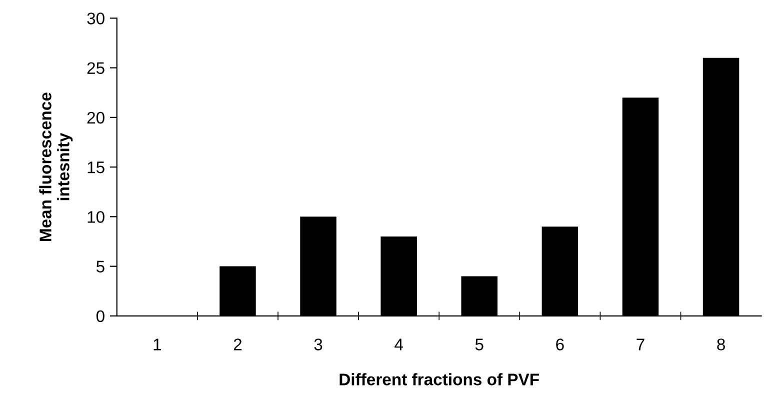  Describe the element at coordinates (95, 18) in the screenshot. I see `y-tick-label: 30` at that location.